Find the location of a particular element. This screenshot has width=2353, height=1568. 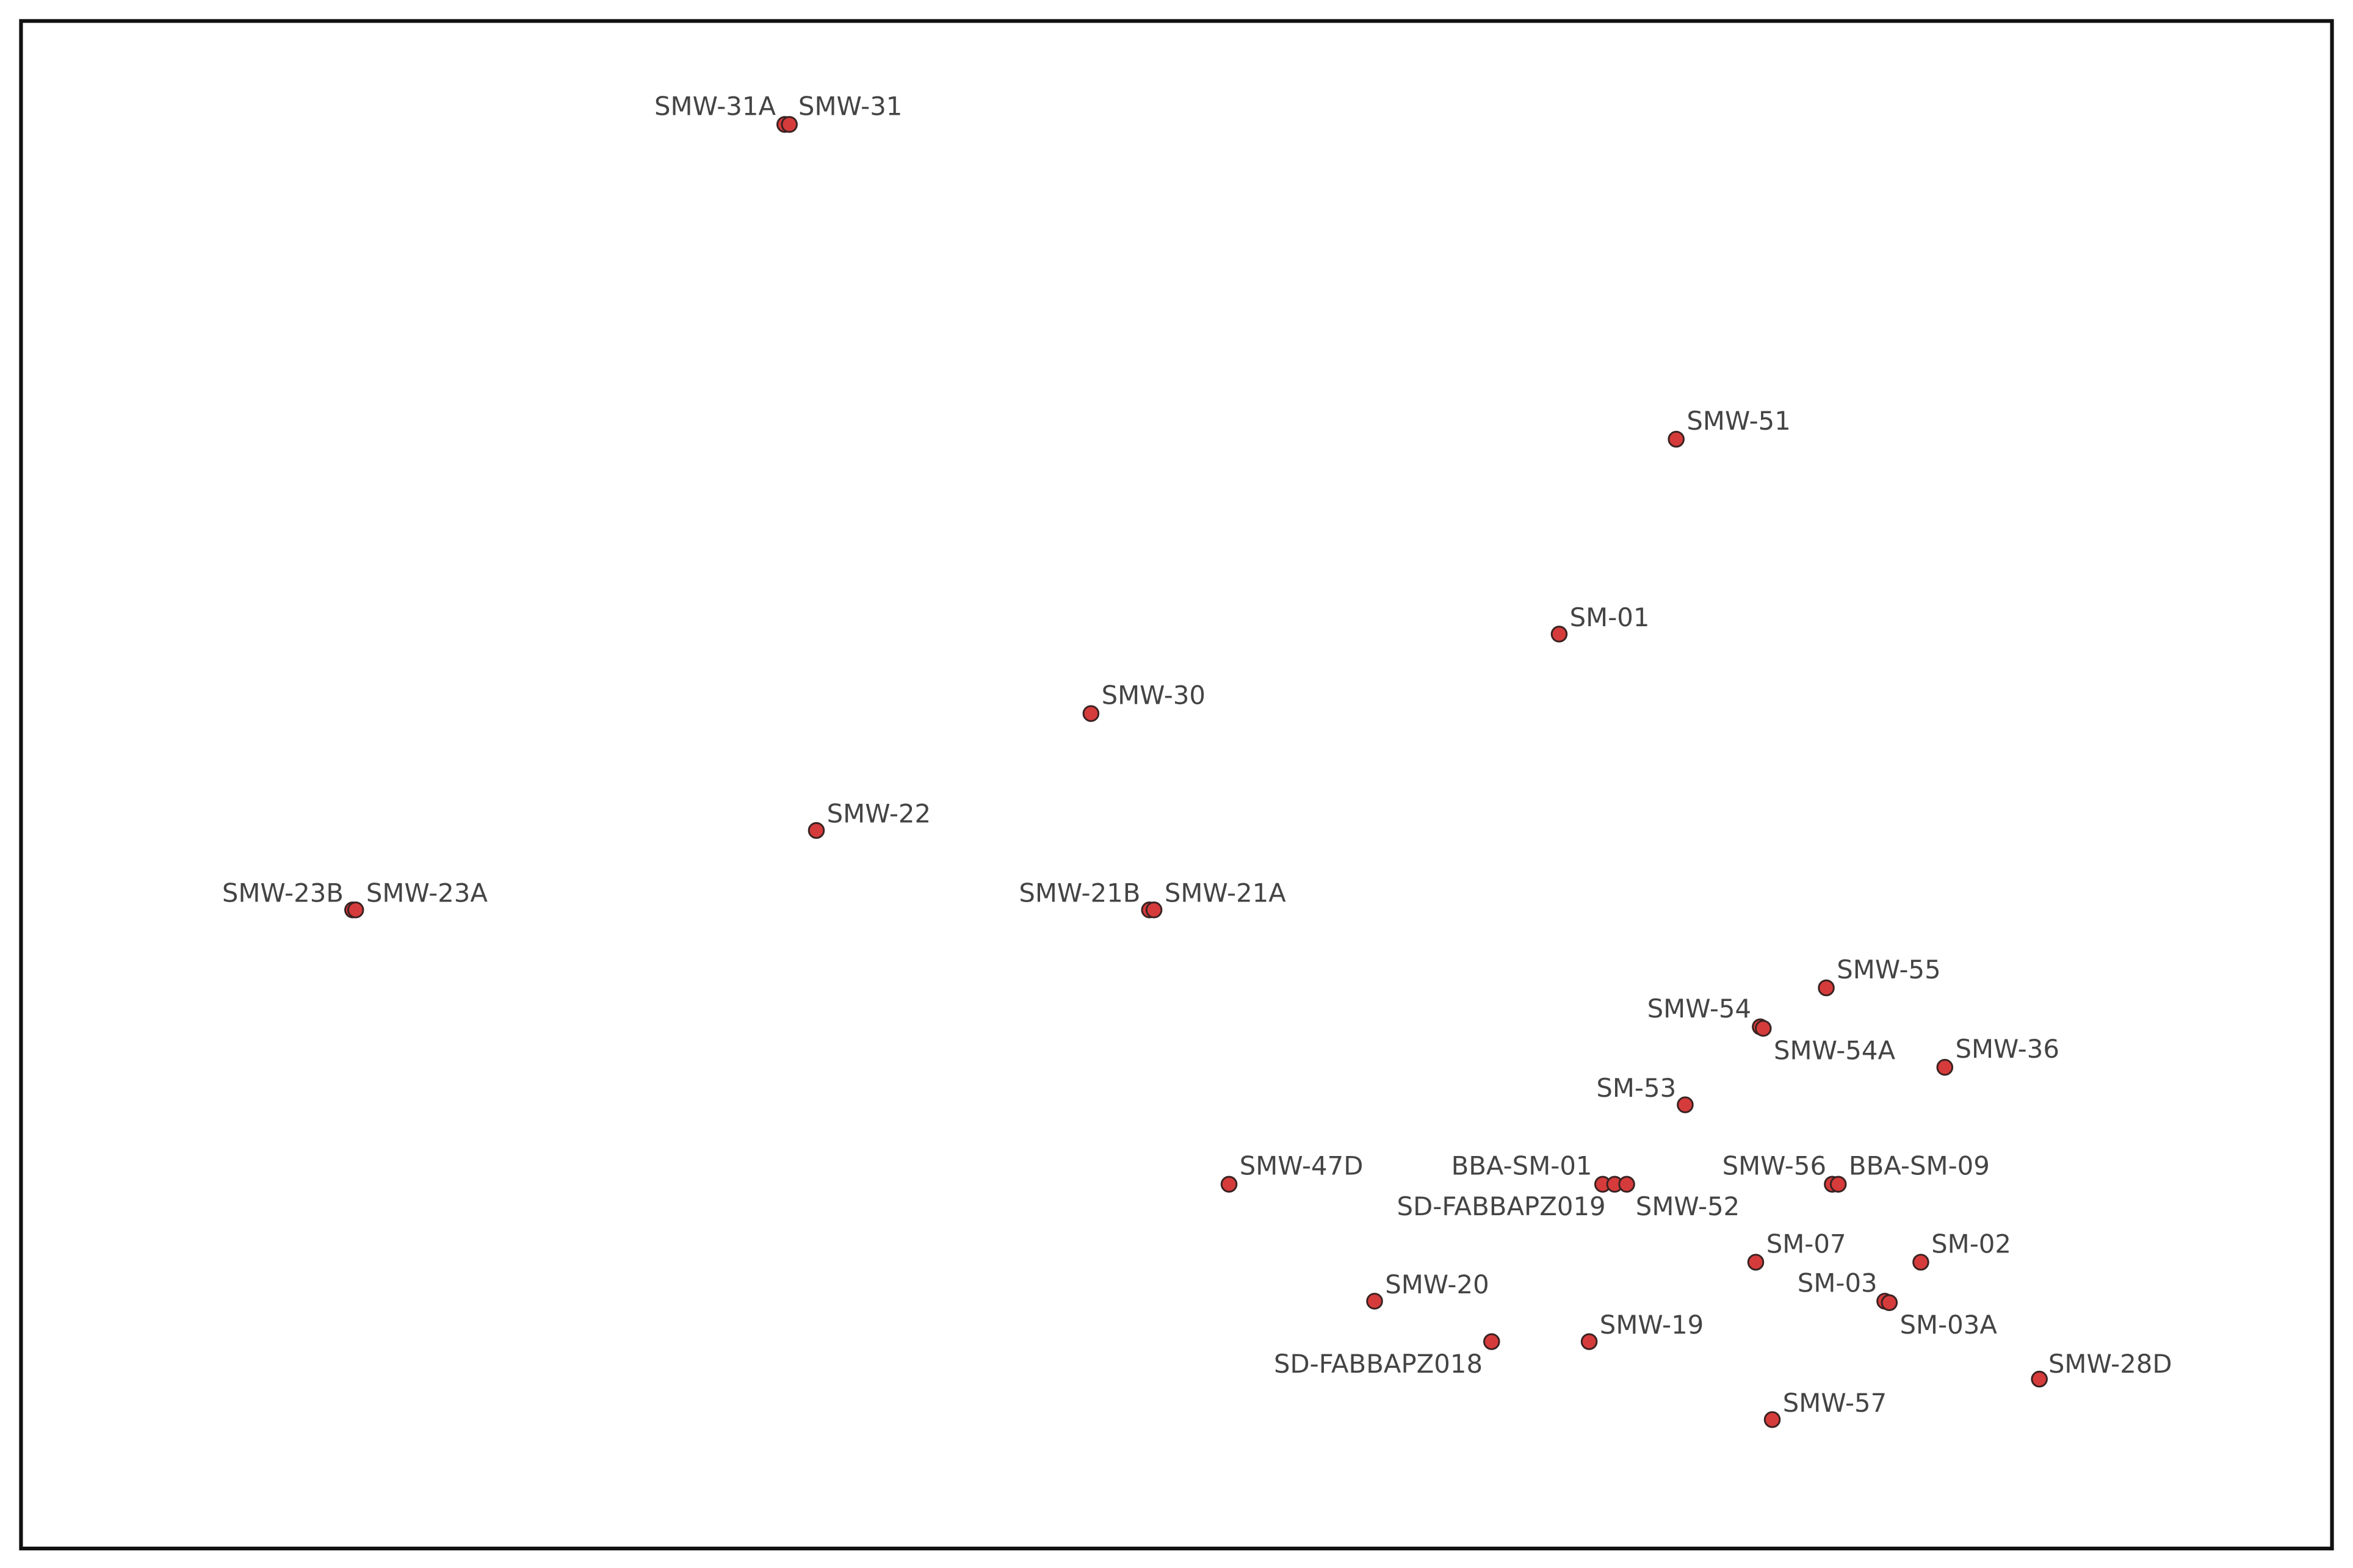

station-label: SMW-28D is located at coordinates (2110, 1364).